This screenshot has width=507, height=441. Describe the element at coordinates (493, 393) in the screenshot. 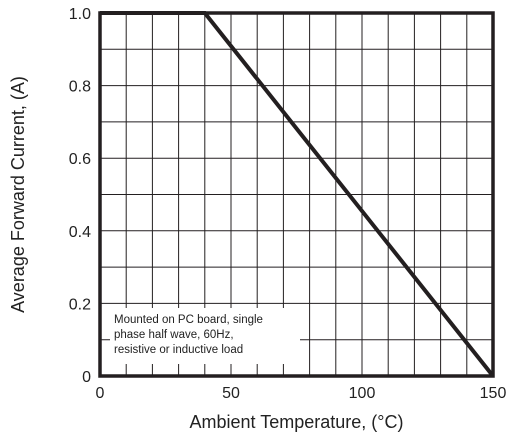

I see `x-tick-label: 150` at that location.